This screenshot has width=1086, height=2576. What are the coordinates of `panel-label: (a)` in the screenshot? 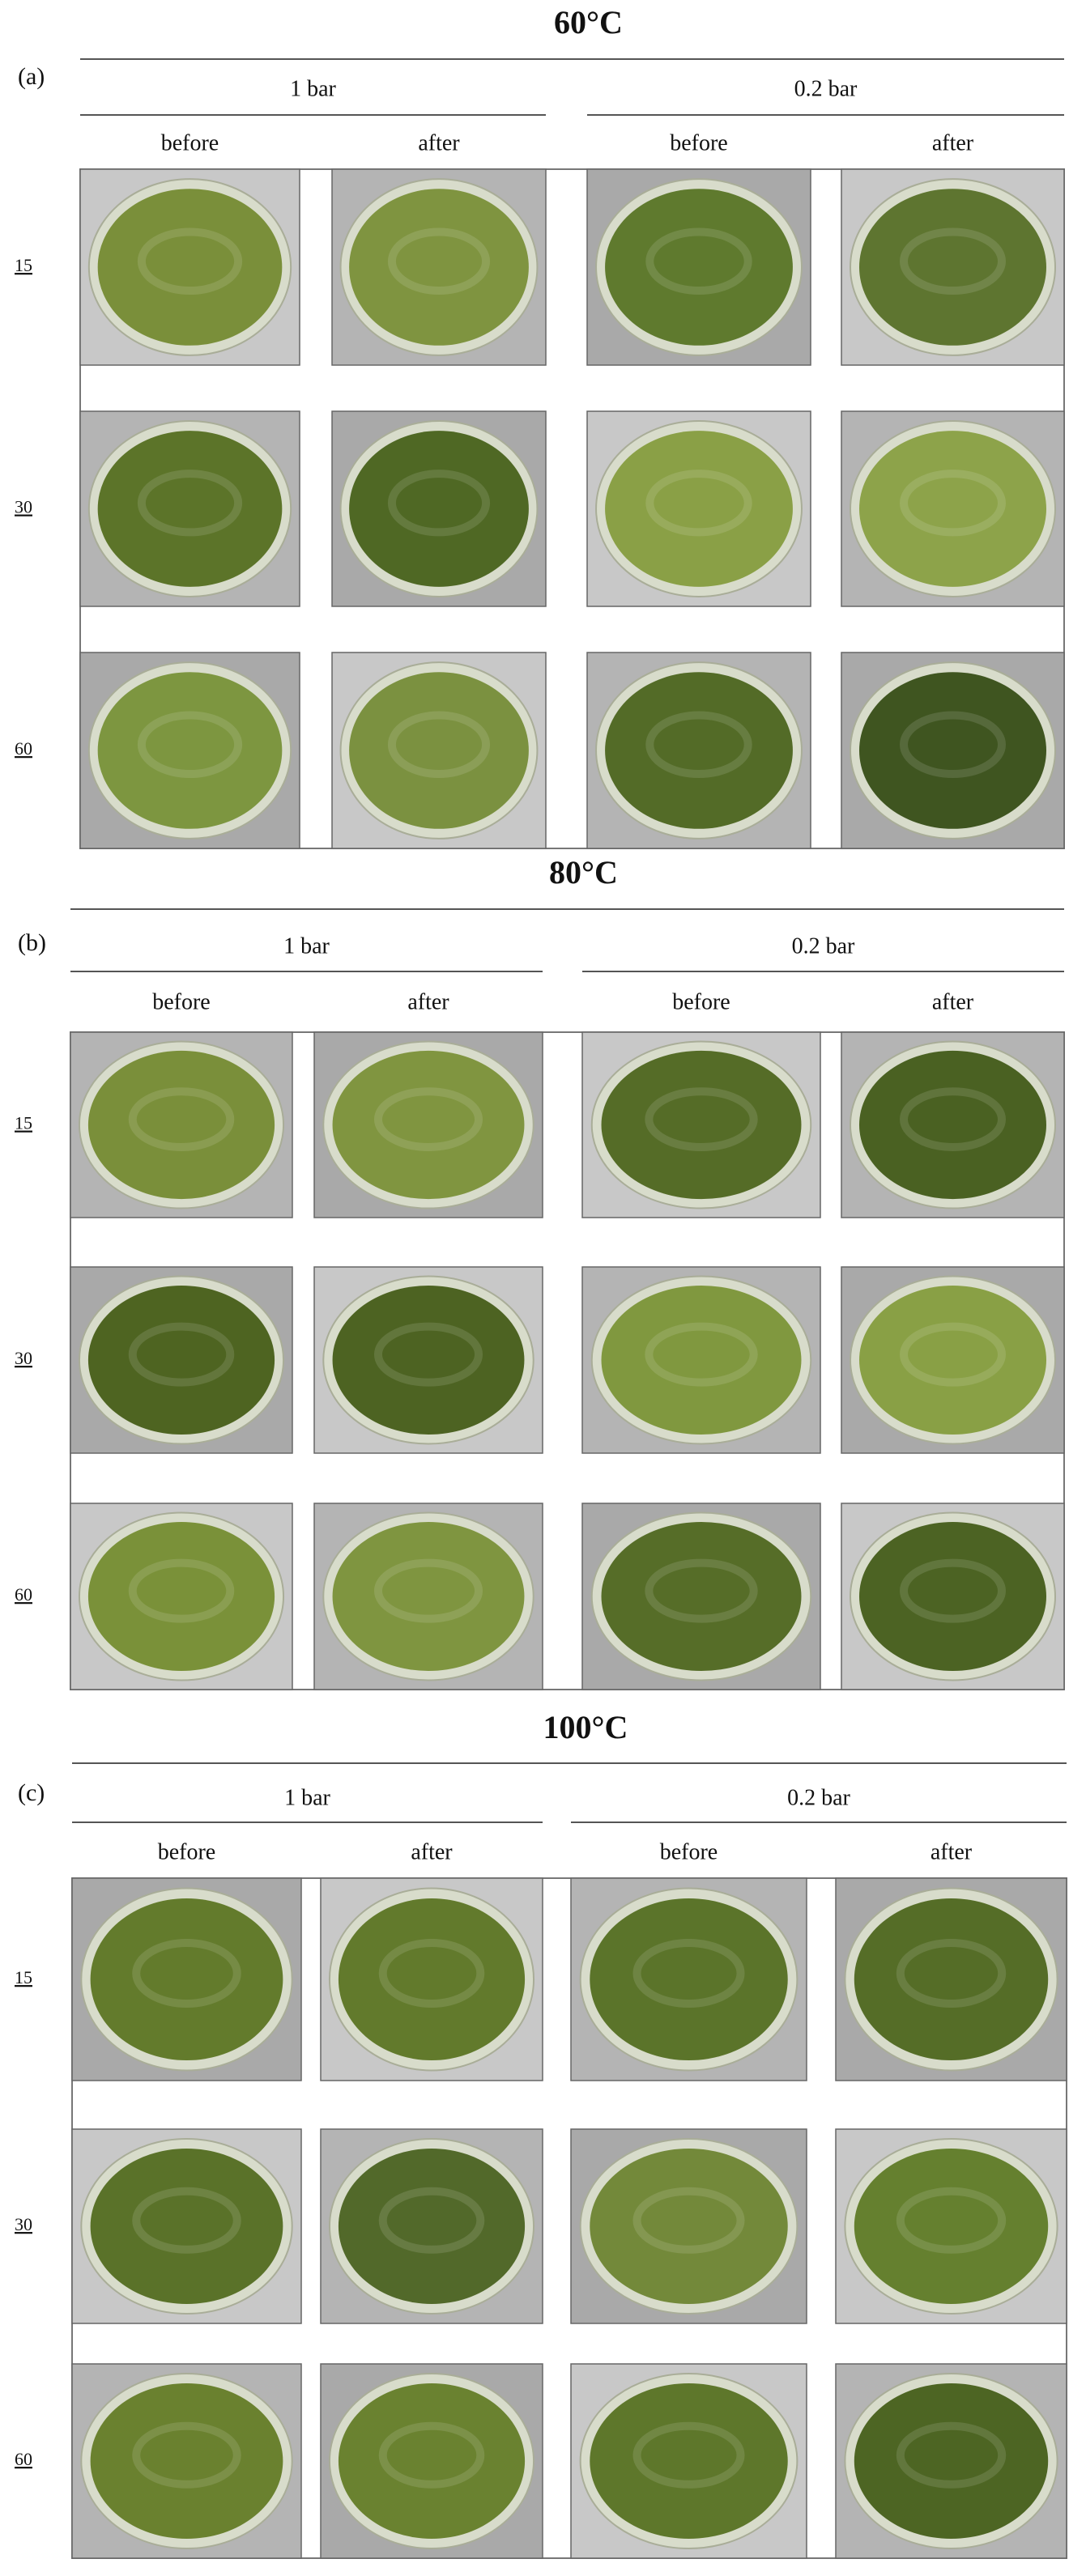 It's located at (31, 76).